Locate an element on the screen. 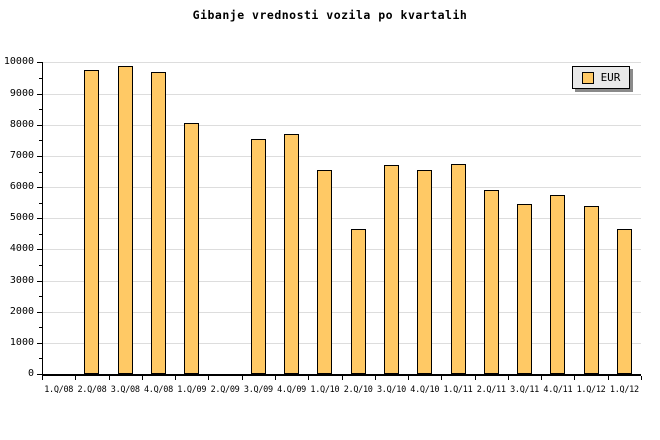 The height and width of the screenshot is (440, 660). y-tick-label-6000: 6000 is located at coordinates (21, 186).